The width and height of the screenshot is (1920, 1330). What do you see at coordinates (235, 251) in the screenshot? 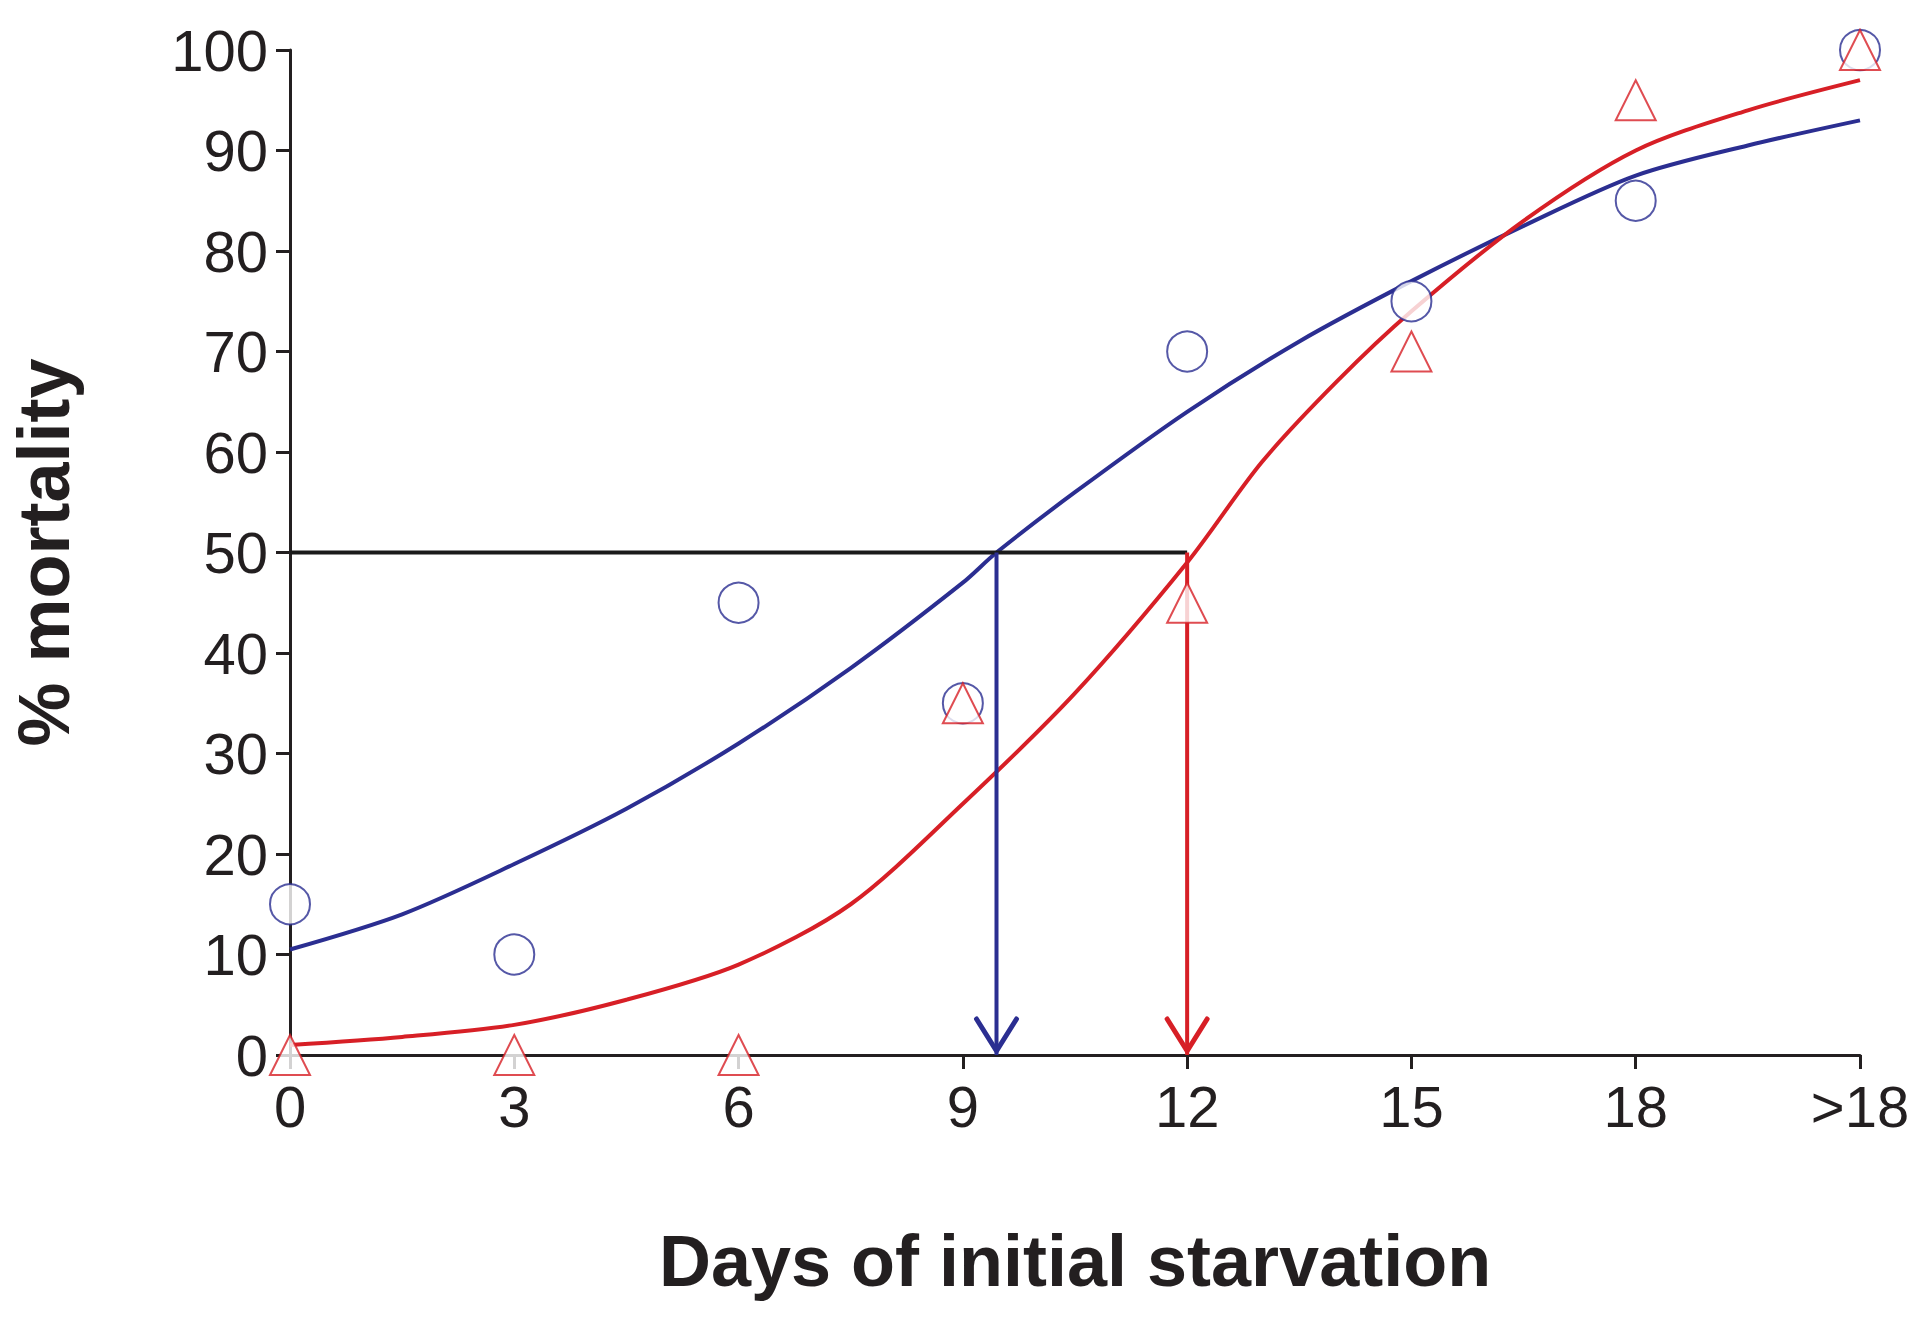
I see `y-tick-label: 80` at bounding box center [235, 251].